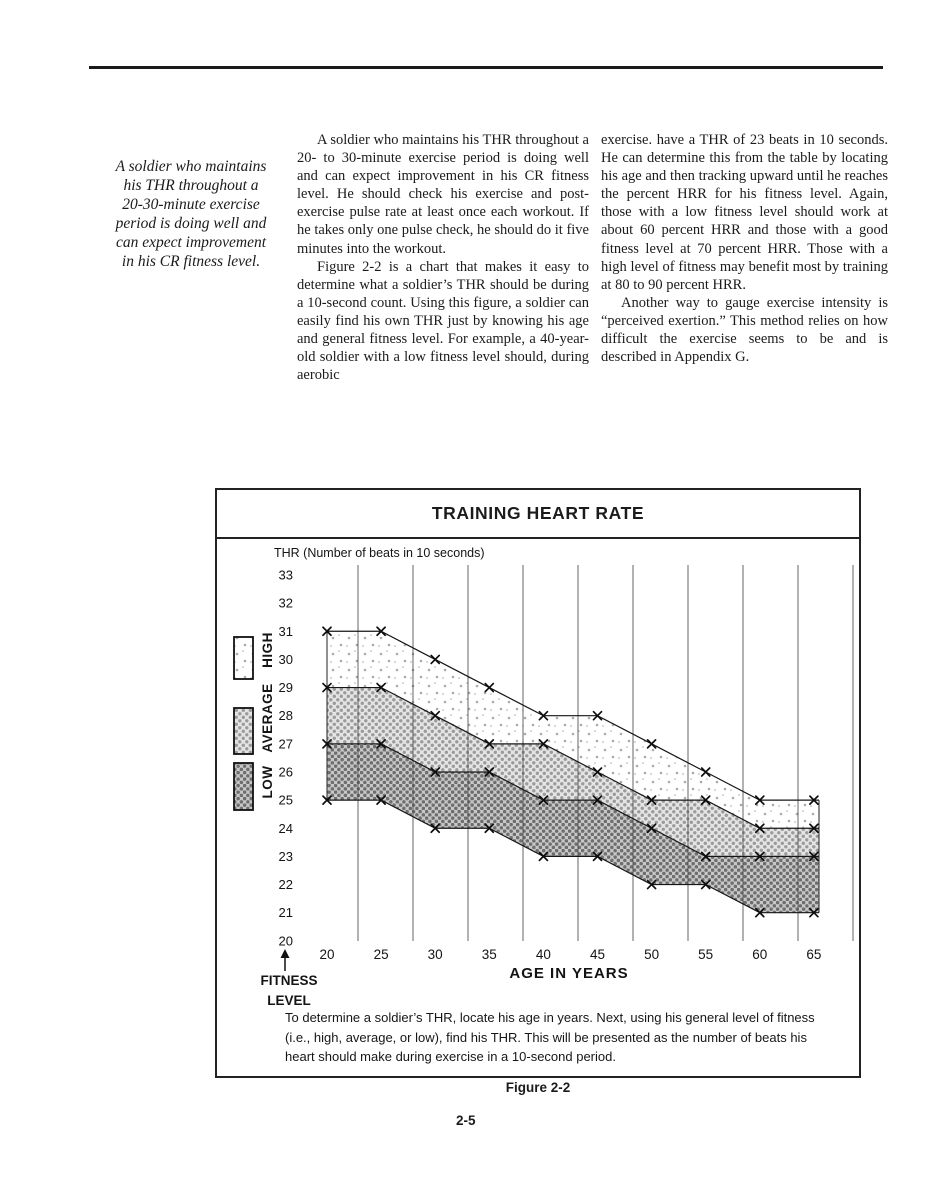 This screenshot has width=936, height=1199. What do you see at coordinates (466, 1120) in the screenshot?
I see `page-number: 2-5` at bounding box center [466, 1120].